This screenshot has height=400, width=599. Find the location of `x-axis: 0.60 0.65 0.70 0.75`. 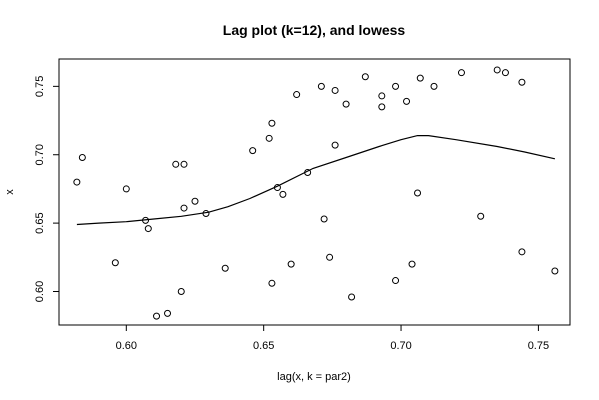

x-axis: 0.60 0.65 0.70 0.75 is located at coordinates (332, 338).